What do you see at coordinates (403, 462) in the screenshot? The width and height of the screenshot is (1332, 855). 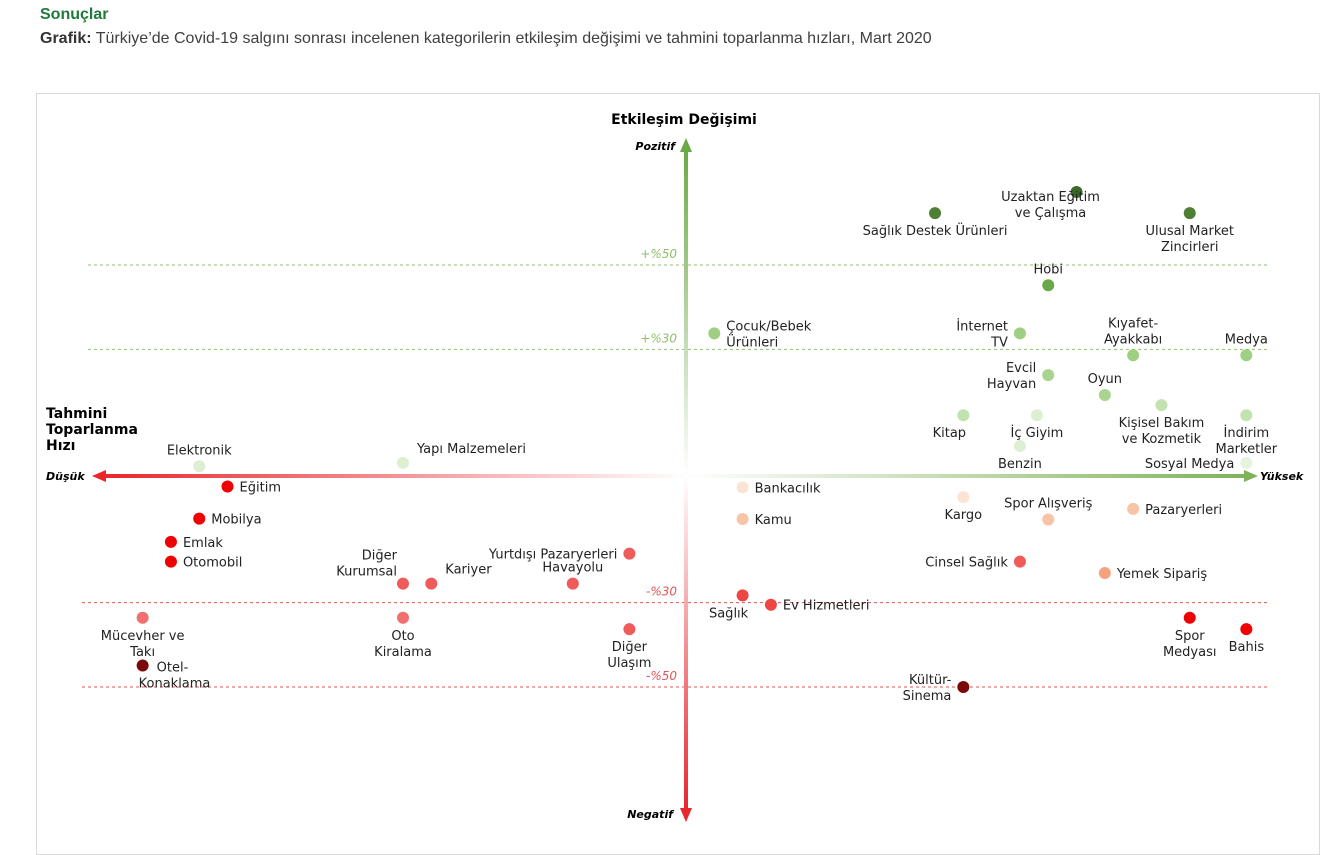 I see `point-yapi-malzemeleri` at bounding box center [403, 462].